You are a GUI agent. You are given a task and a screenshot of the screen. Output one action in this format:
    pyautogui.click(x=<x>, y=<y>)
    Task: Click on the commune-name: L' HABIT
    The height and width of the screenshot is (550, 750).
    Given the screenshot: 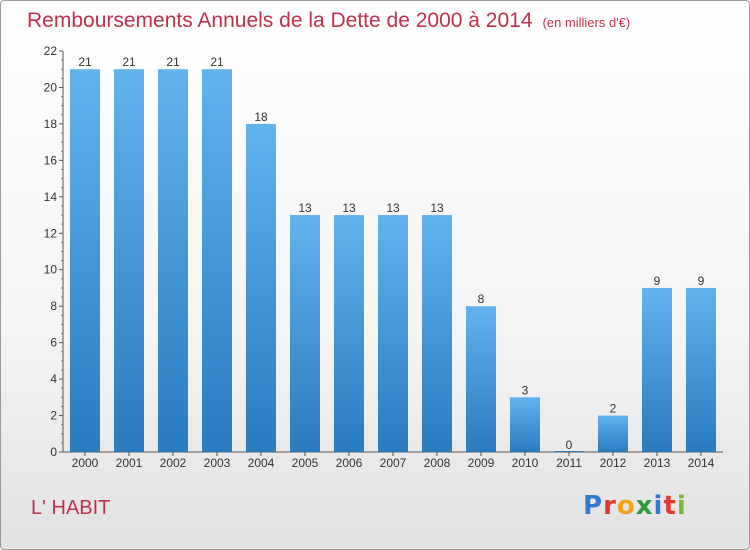 What is the action you would take?
    pyautogui.click(x=71, y=508)
    